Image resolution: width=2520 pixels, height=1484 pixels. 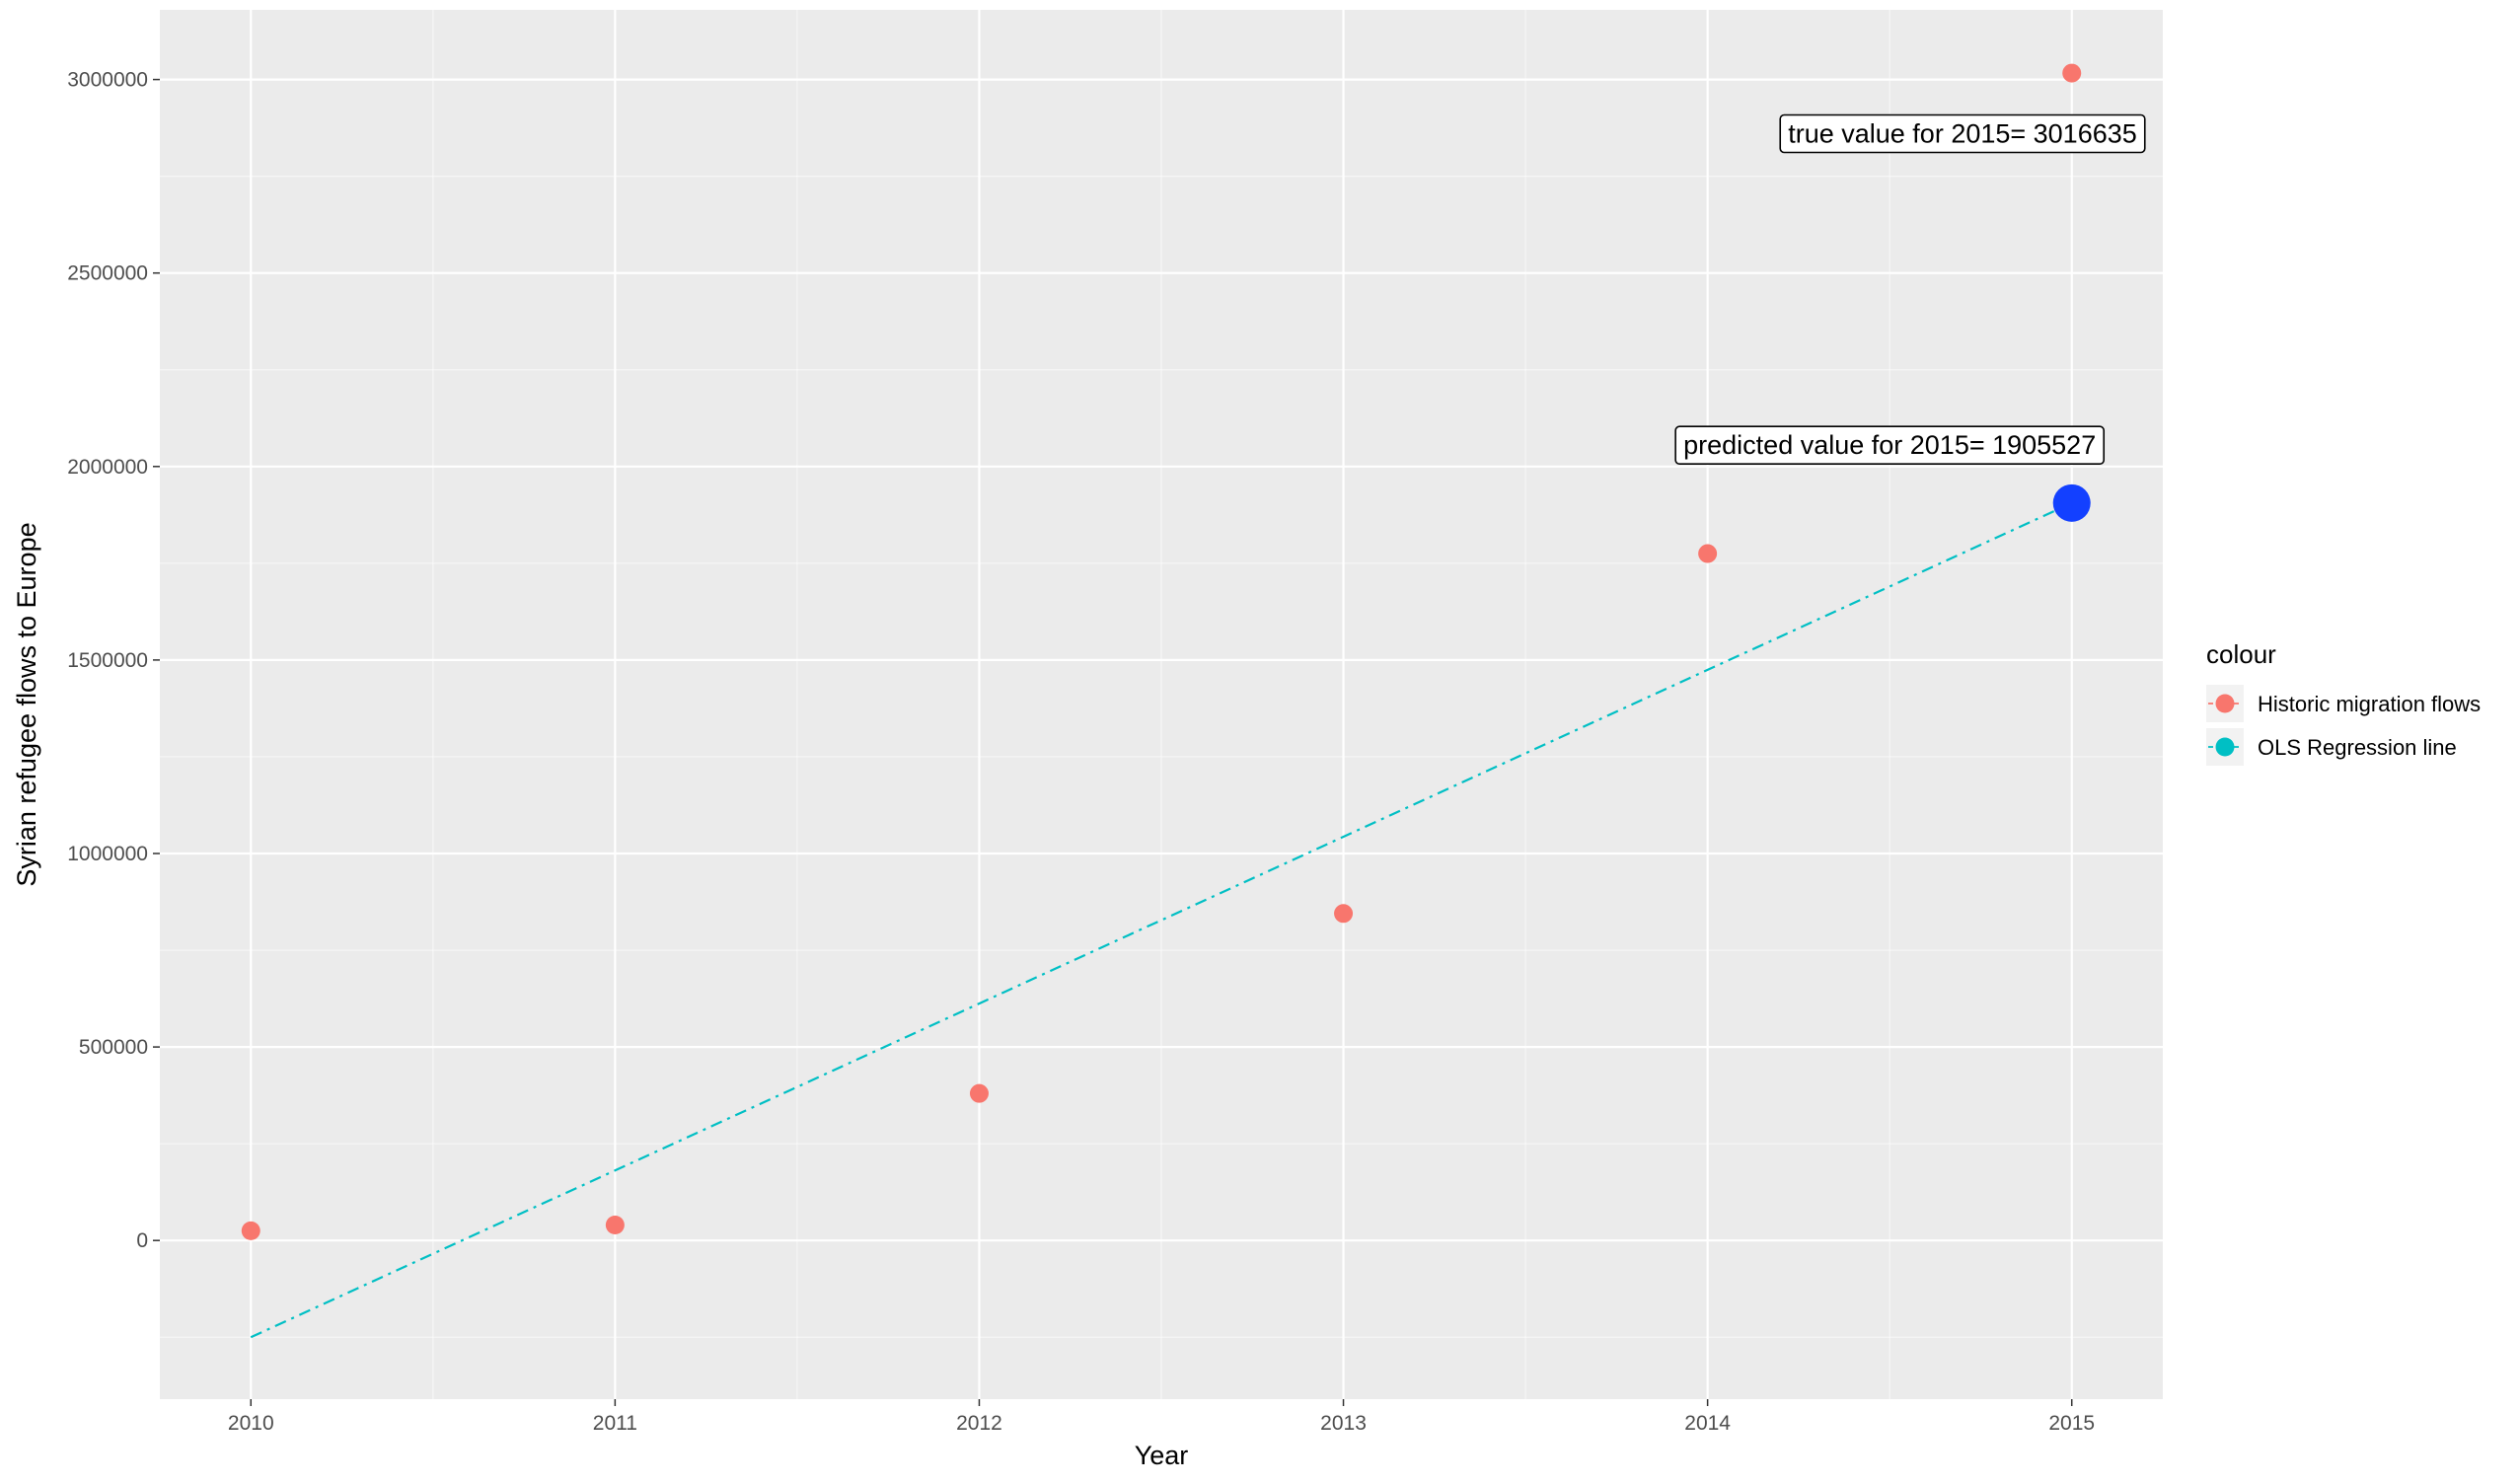 I want to click on x-tick-label: 2015, so click(x=2071, y=1423).